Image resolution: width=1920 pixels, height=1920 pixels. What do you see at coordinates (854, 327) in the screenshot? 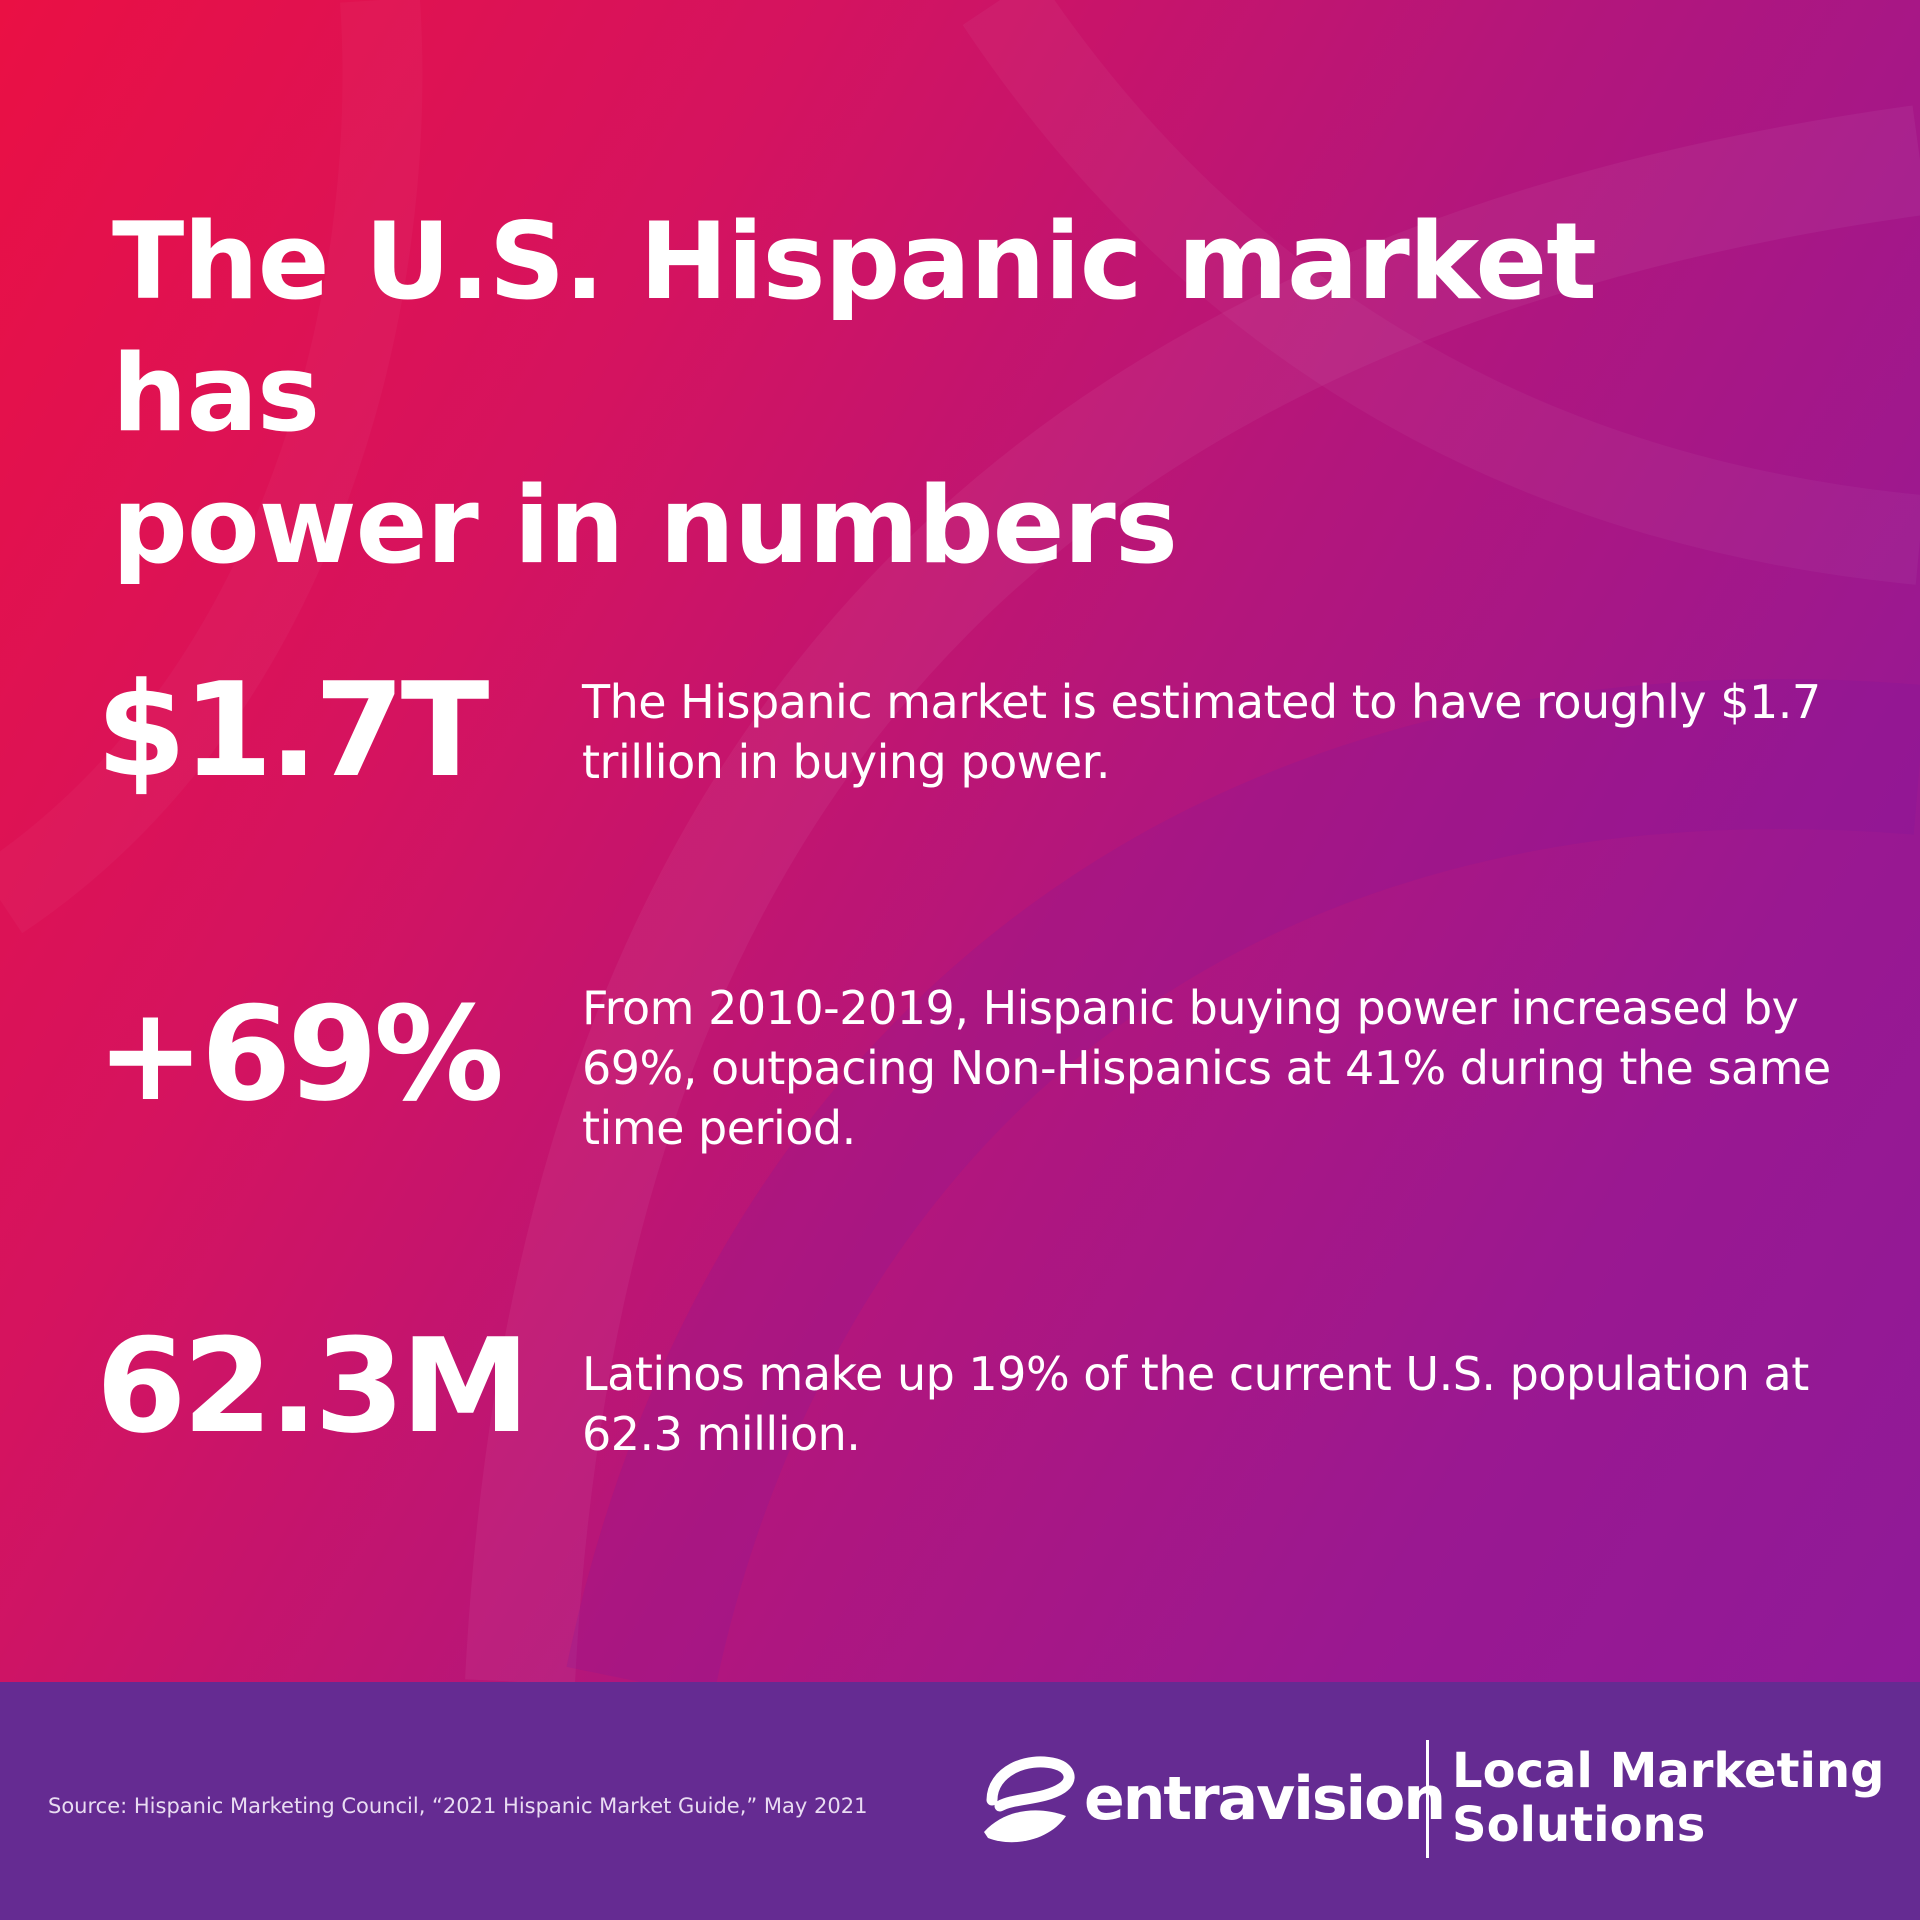
I see `title-line-1: The U.S. Hispanic market has` at bounding box center [854, 327].